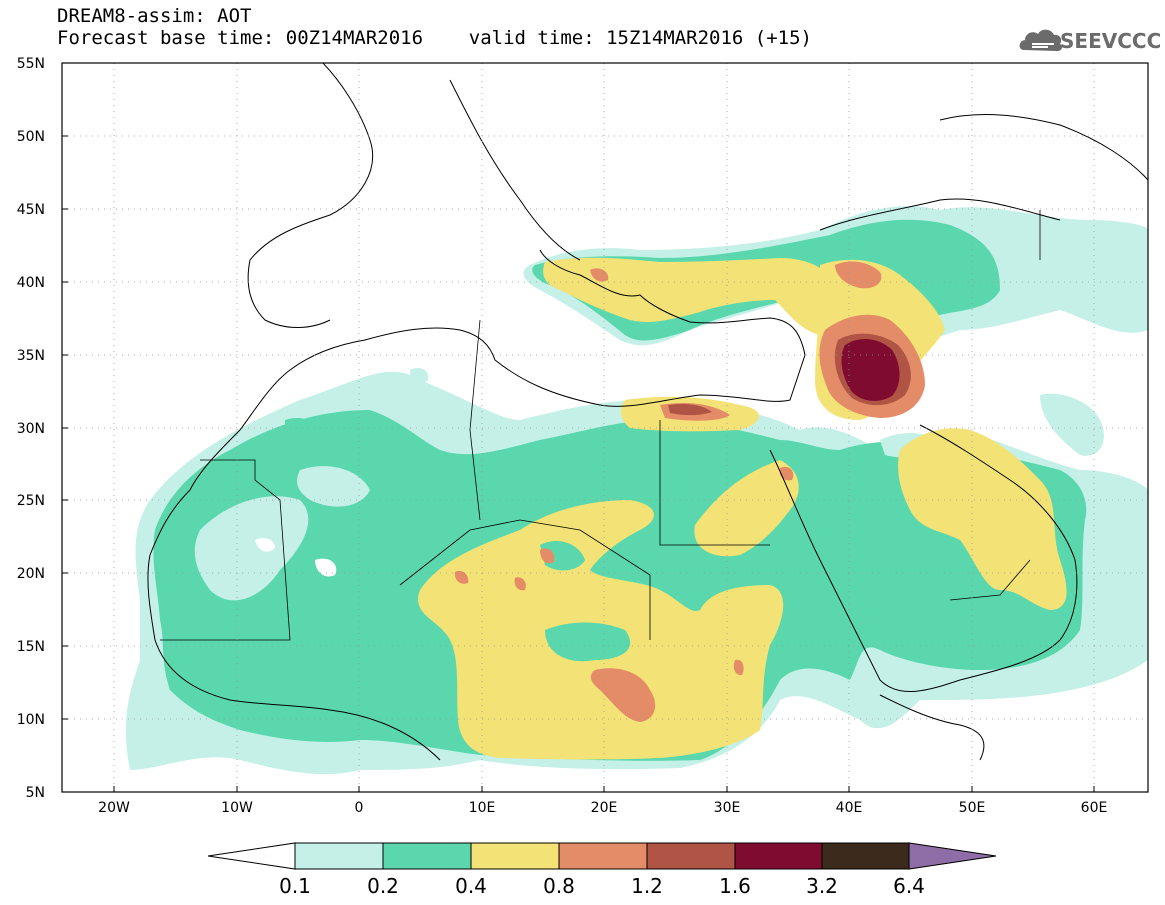 The height and width of the screenshot is (905, 1165). Describe the element at coordinates (114, 808) in the screenshot. I see `x-tick-label: 20W` at that location.